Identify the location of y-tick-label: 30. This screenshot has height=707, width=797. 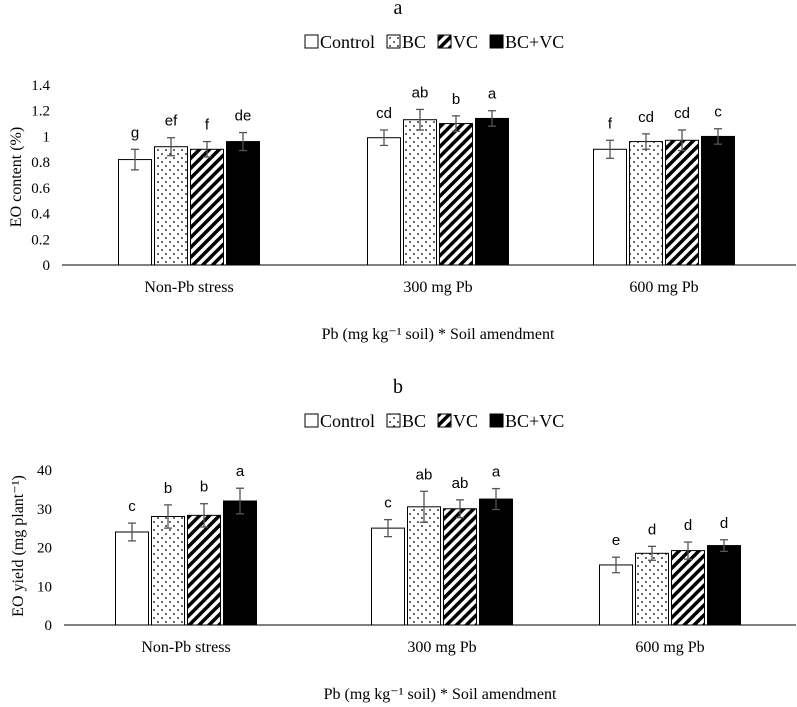
(44, 510).